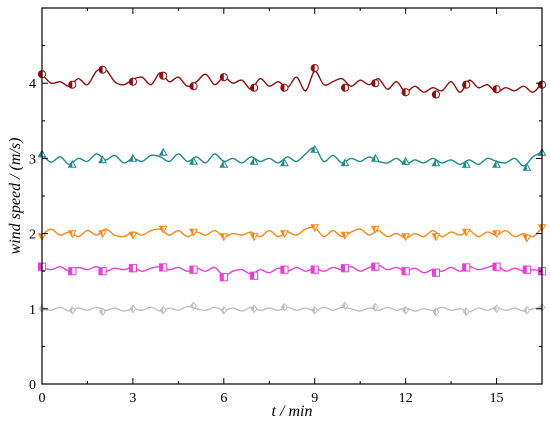 The height and width of the screenshot is (428, 550). Describe the element at coordinates (132, 398) in the screenshot. I see `x-tick-label: 3` at that location.